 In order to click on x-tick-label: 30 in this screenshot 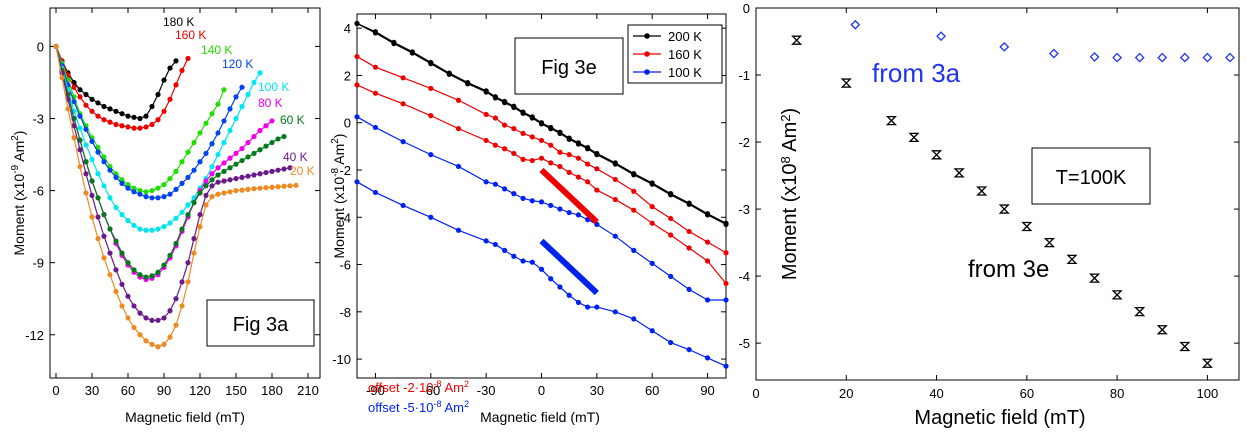, I will do `click(92, 390)`.